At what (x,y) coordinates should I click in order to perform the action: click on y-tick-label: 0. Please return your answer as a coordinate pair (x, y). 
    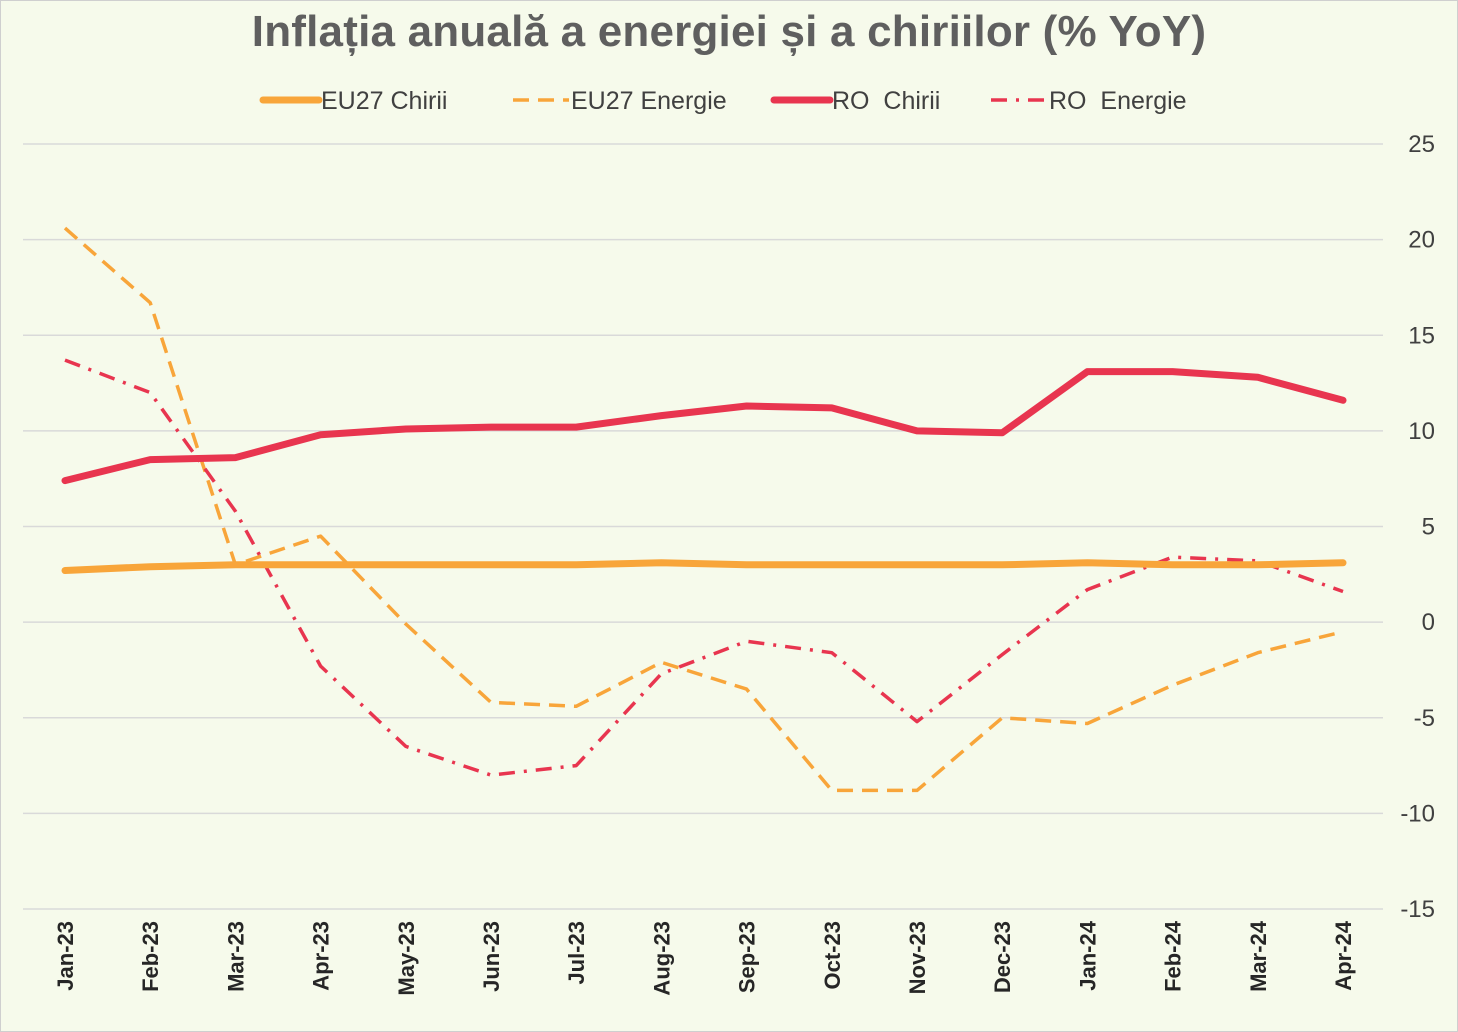
    Looking at the image, I should click on (1428, 622).